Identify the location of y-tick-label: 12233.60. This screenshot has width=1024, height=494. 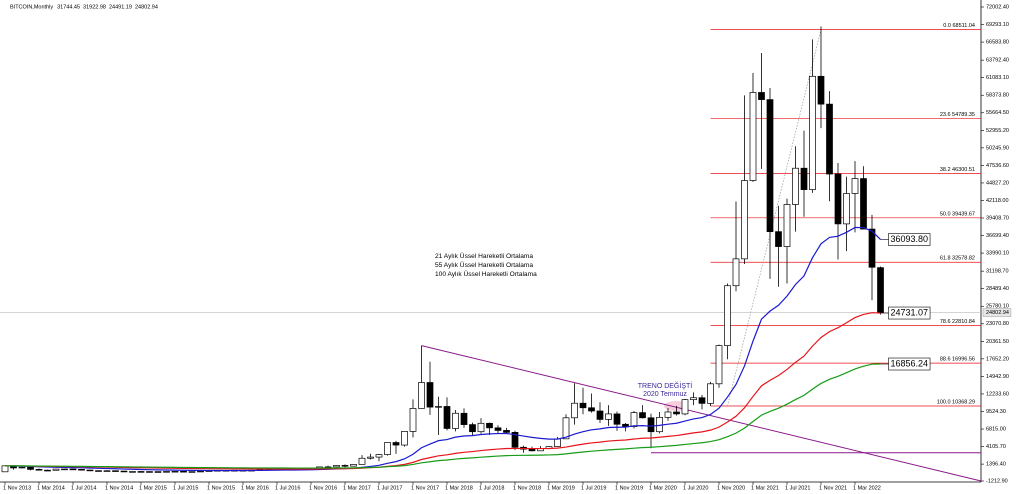
(997, 394).